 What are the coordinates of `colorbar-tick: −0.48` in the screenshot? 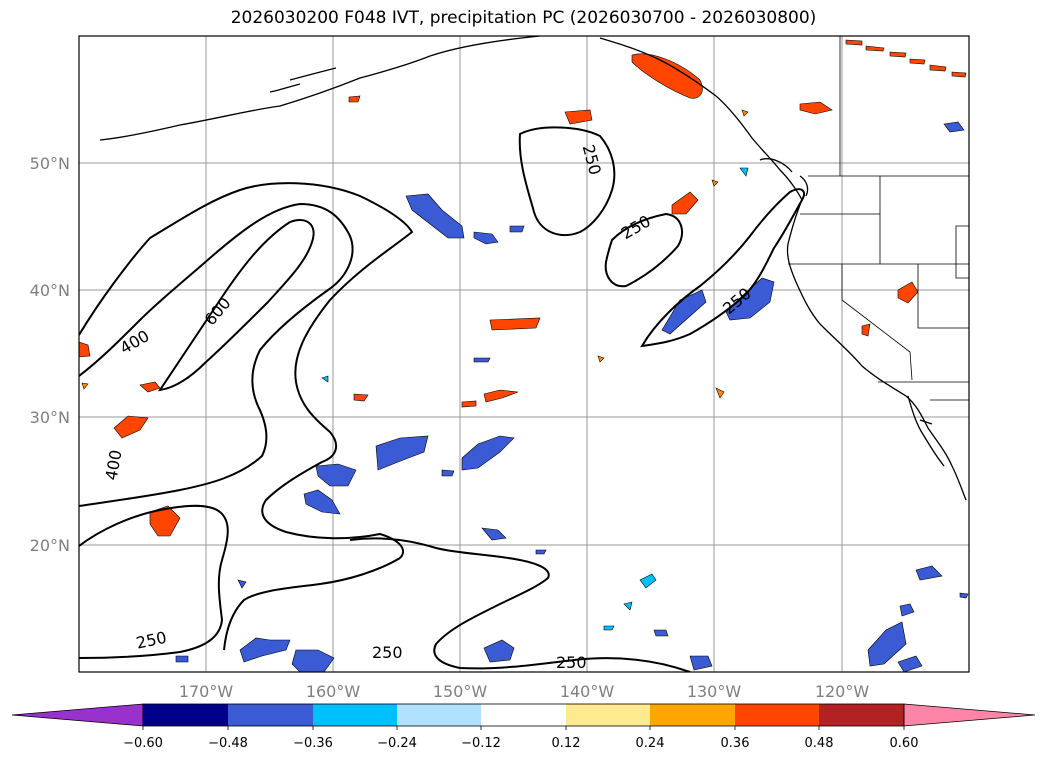 It's located at (228, 743).